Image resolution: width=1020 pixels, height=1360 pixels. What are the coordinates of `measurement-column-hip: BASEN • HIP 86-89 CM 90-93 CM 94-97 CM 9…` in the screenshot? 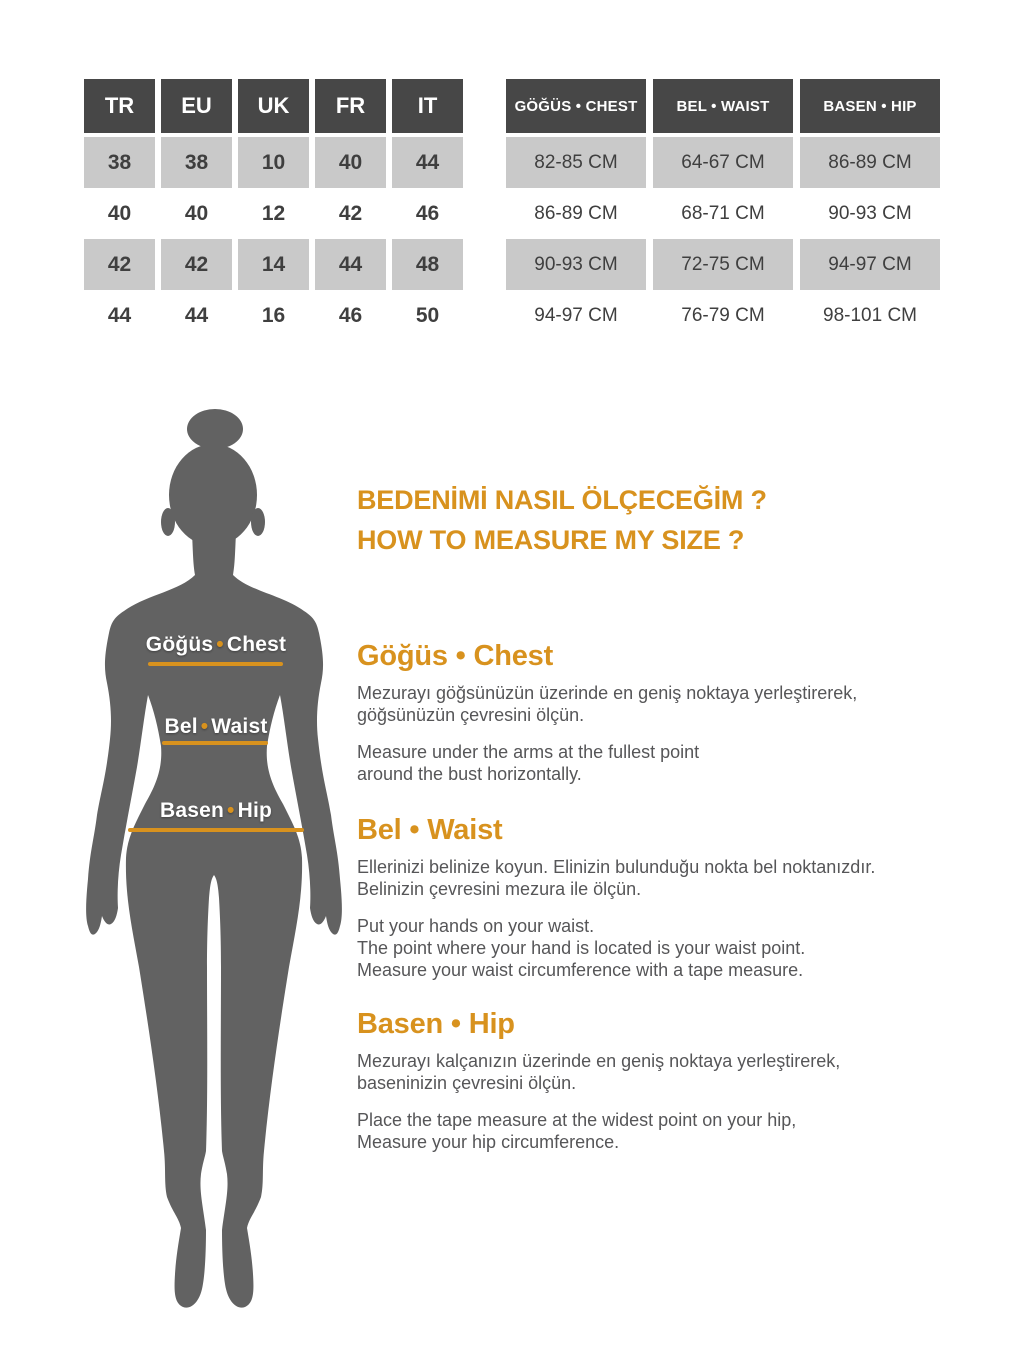 It's located at (870, 210).